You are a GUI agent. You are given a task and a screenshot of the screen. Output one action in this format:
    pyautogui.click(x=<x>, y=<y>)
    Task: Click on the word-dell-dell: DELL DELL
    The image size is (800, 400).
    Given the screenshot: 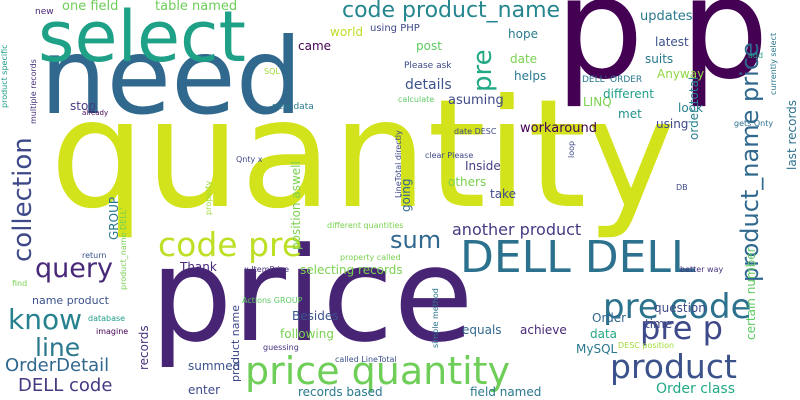 What is the action you would take?
    pyautogui.click(x=578, y=257)
    